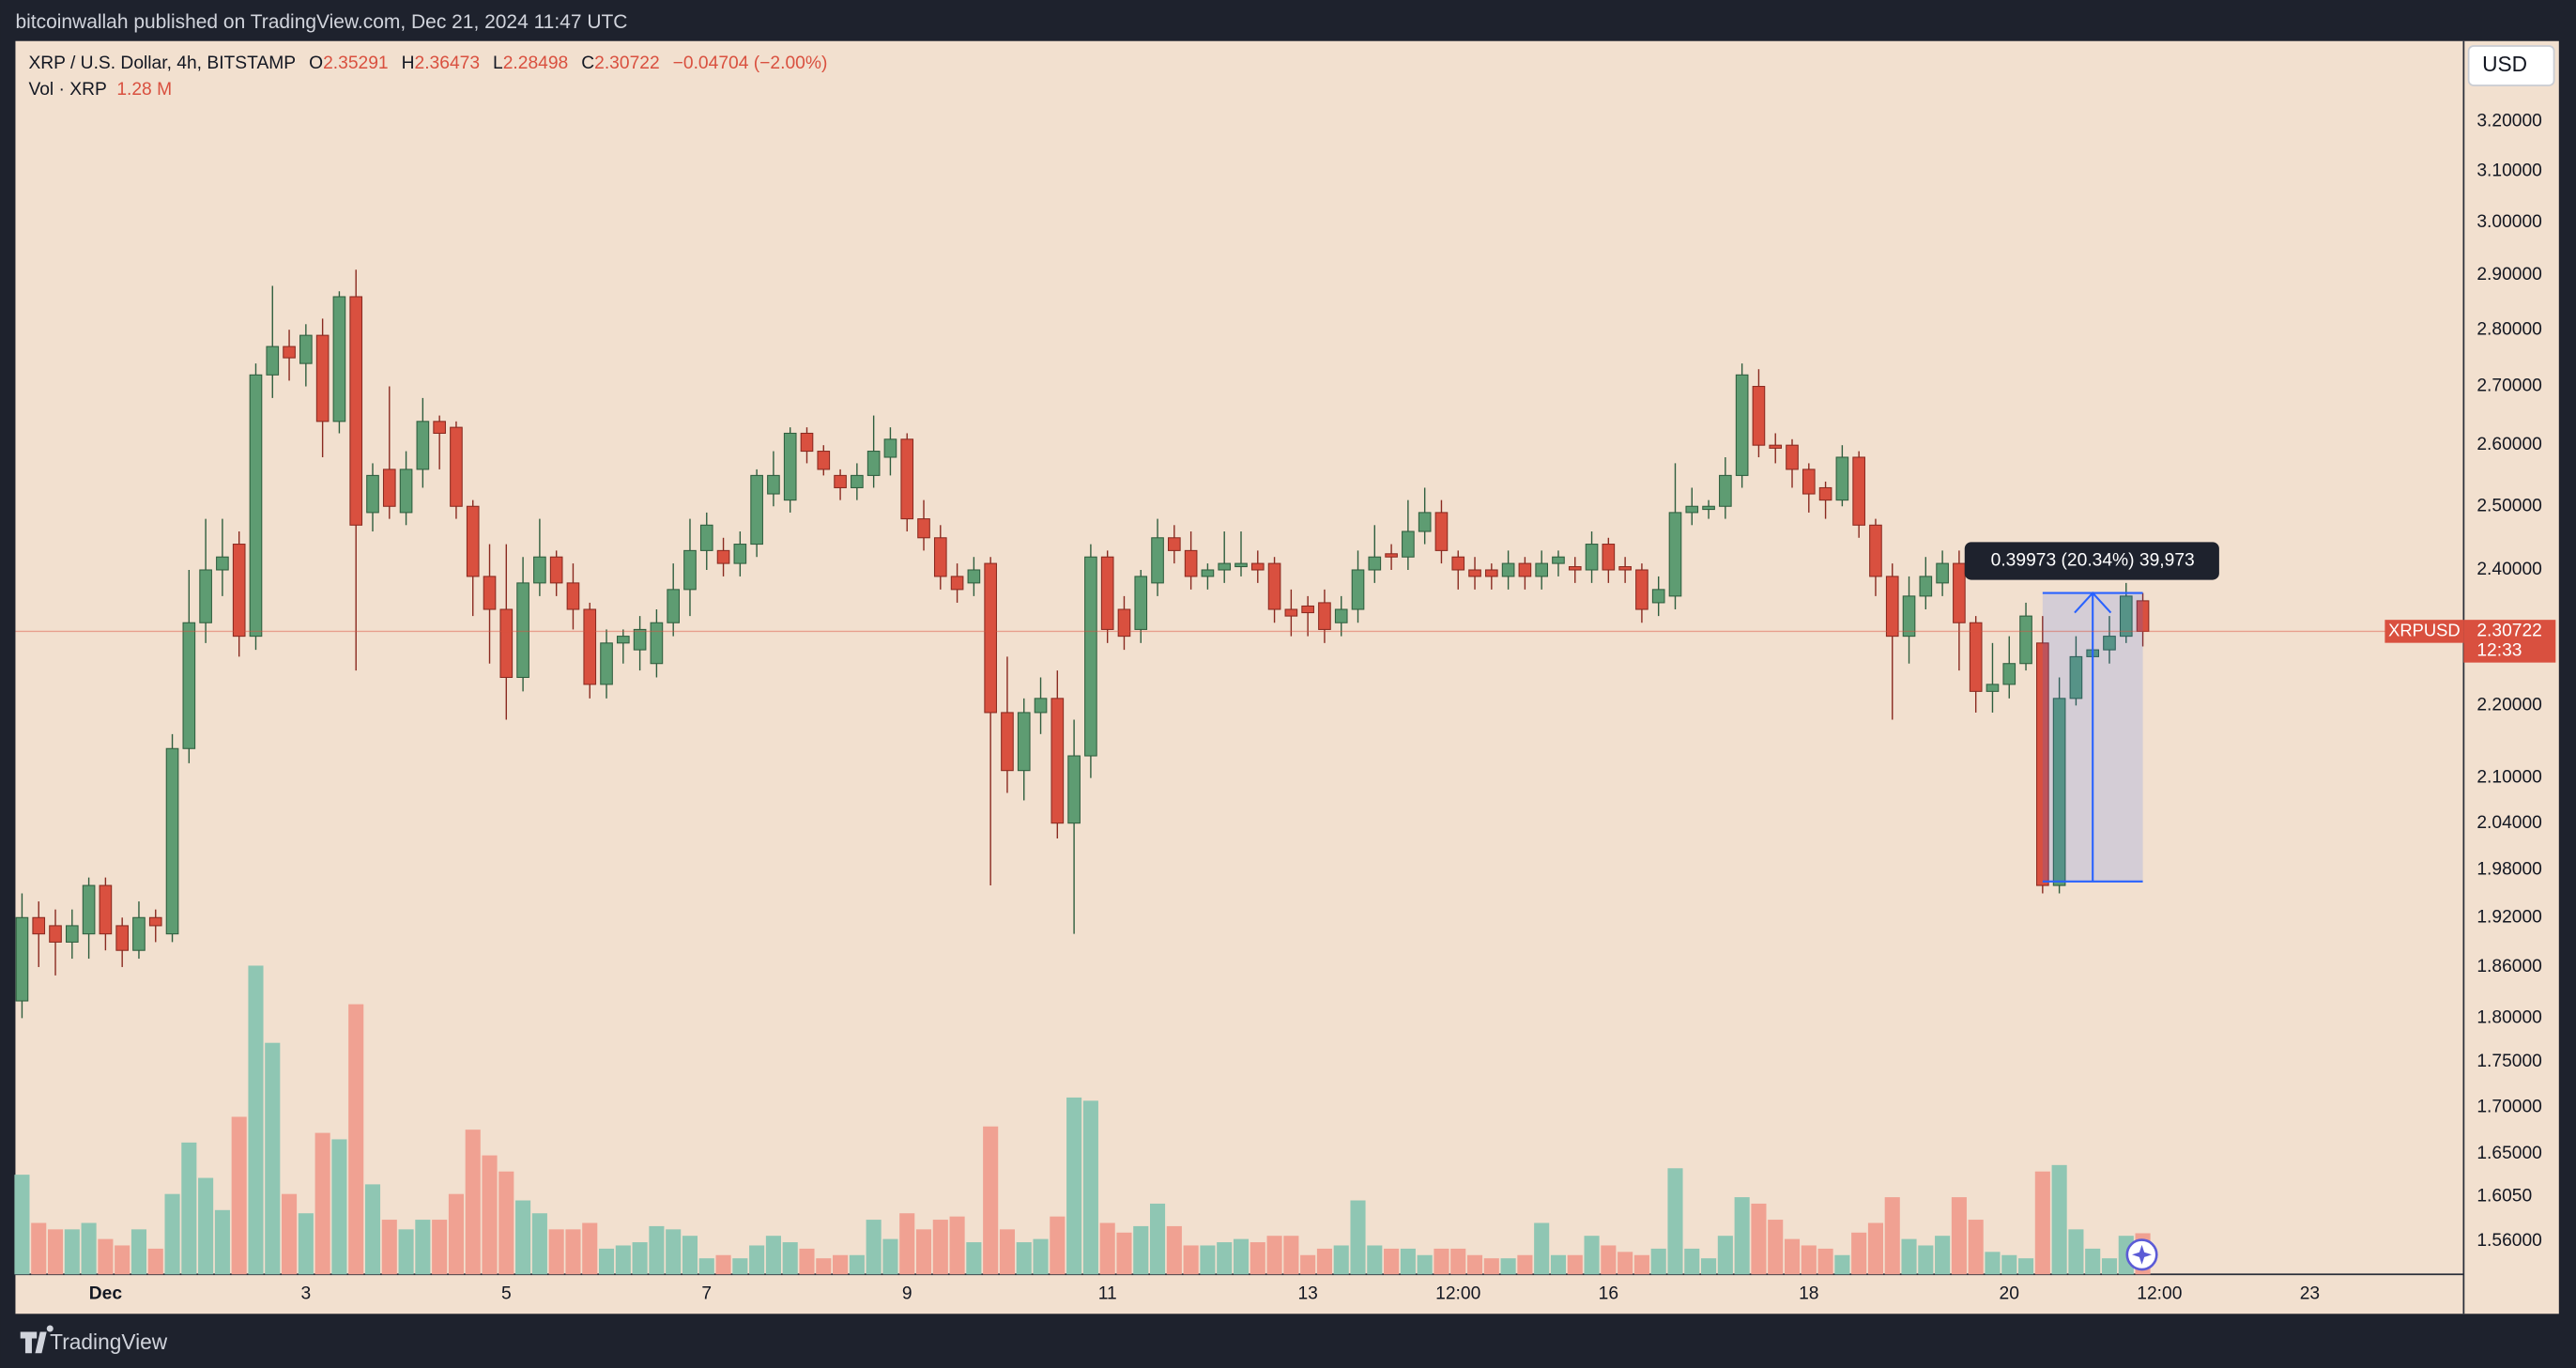 The height and width of the screenshot is (1368, 2576). What do you see at coordinates (1307, 1293) in the screenshot?
I see `x-tick-label: 13` at bounding box center [1307, 1293].